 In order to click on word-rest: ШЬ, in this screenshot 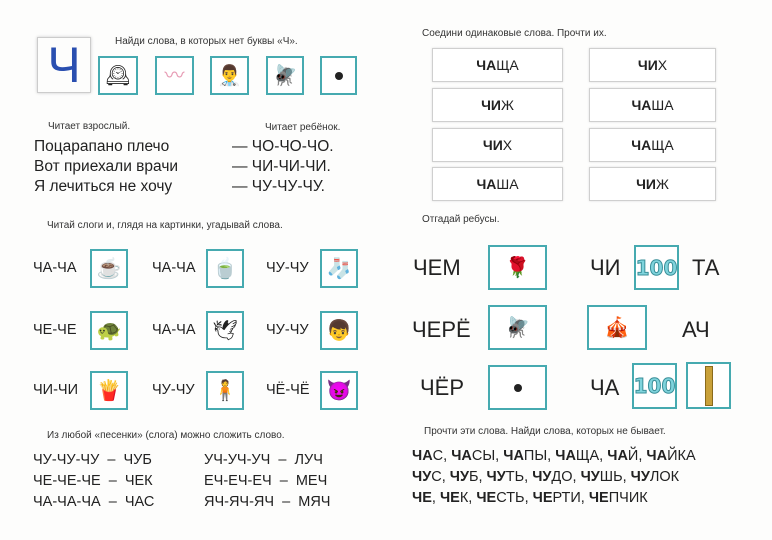, I will do `click(615, 477)`.